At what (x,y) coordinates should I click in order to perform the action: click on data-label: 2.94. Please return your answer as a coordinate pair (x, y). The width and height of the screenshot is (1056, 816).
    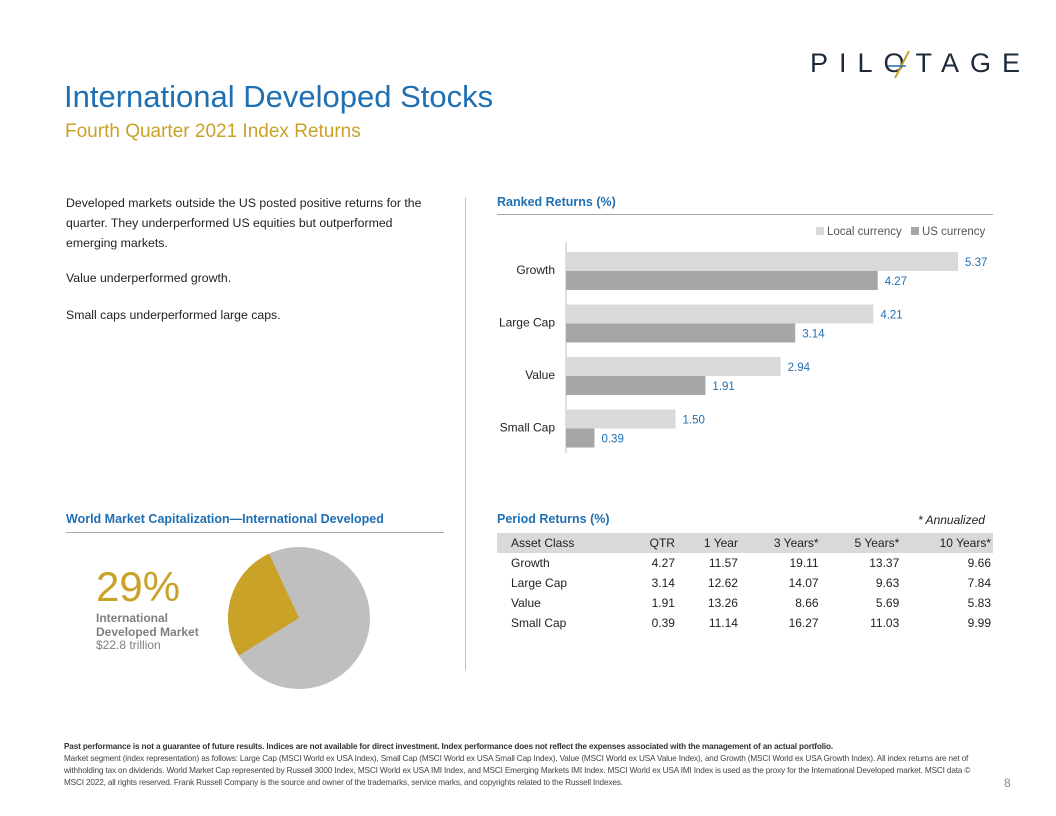
    Looking at the image, I should click on (799, 368).